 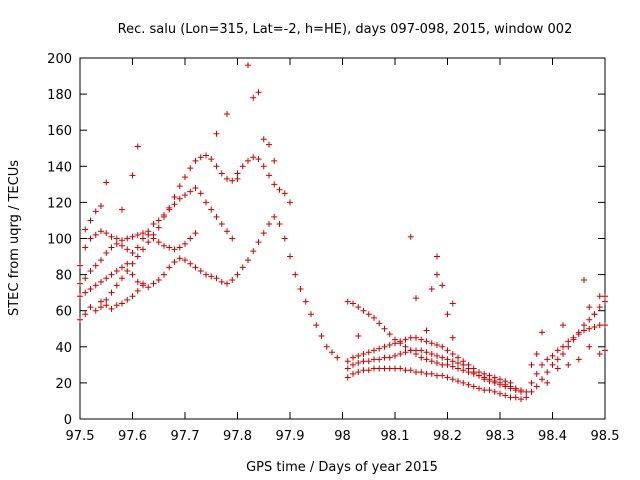 I want to click on x-tick-label: 97.8, so click(x=237, y=436).